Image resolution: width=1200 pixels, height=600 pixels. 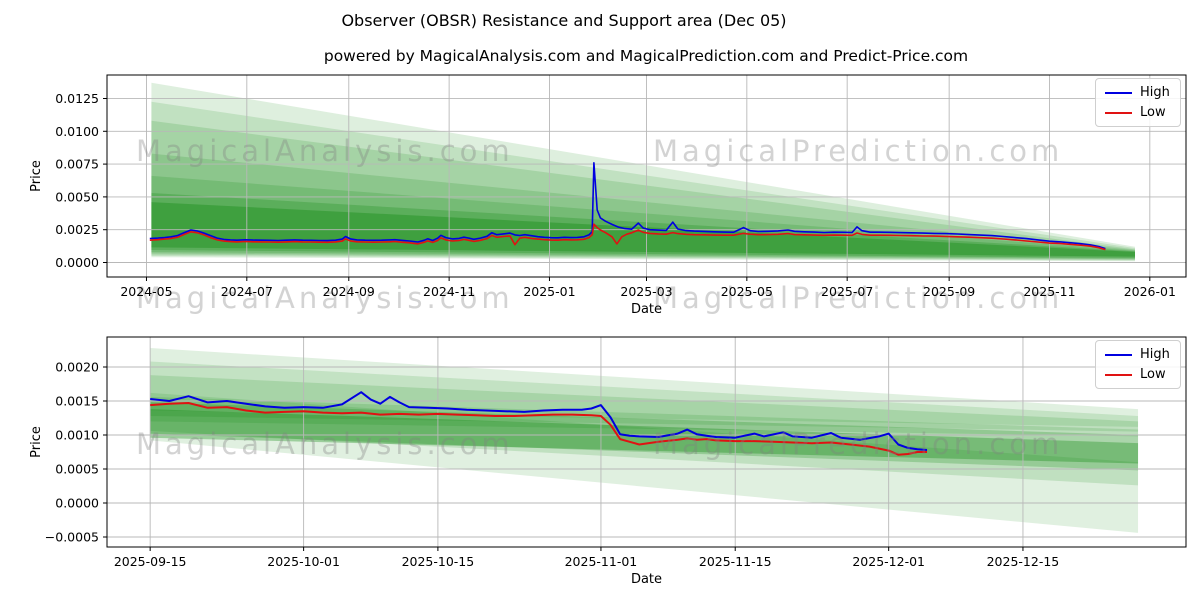 I want to click on y-tick-label: 0.0010, so click(x=77, y=434).